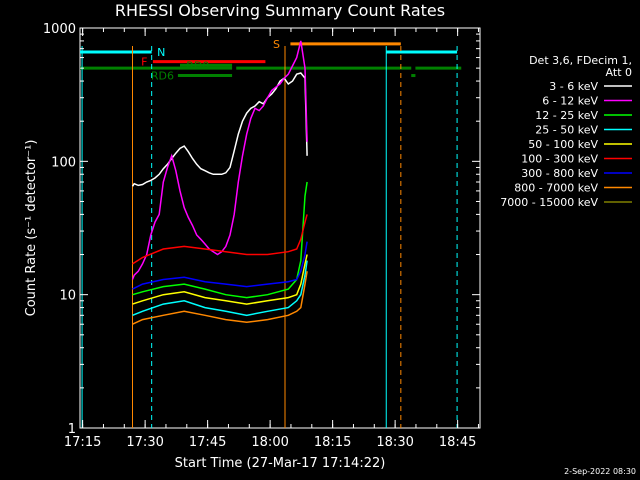 The width and height of the screenshot is (640, 480). I want to click on legend-label: 25 - 50 keV, so click(566, 130).